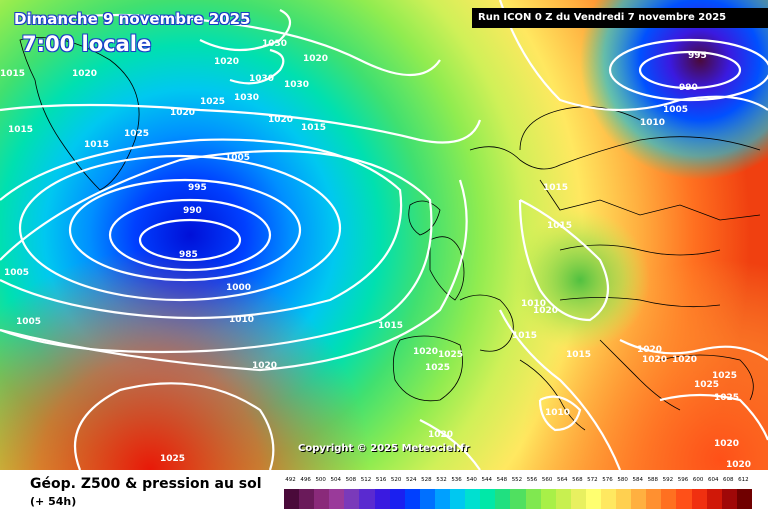  I want to click on legend-tick-label: 532, so click(441, 480).